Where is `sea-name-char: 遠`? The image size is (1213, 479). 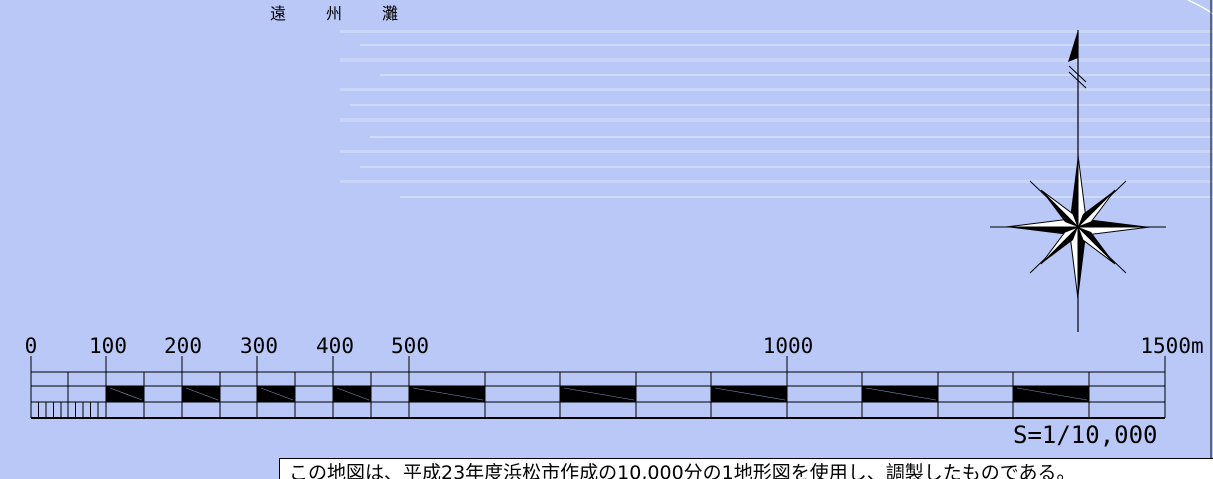 sea-name-char: 遠 is located at coordinates (278, 13).